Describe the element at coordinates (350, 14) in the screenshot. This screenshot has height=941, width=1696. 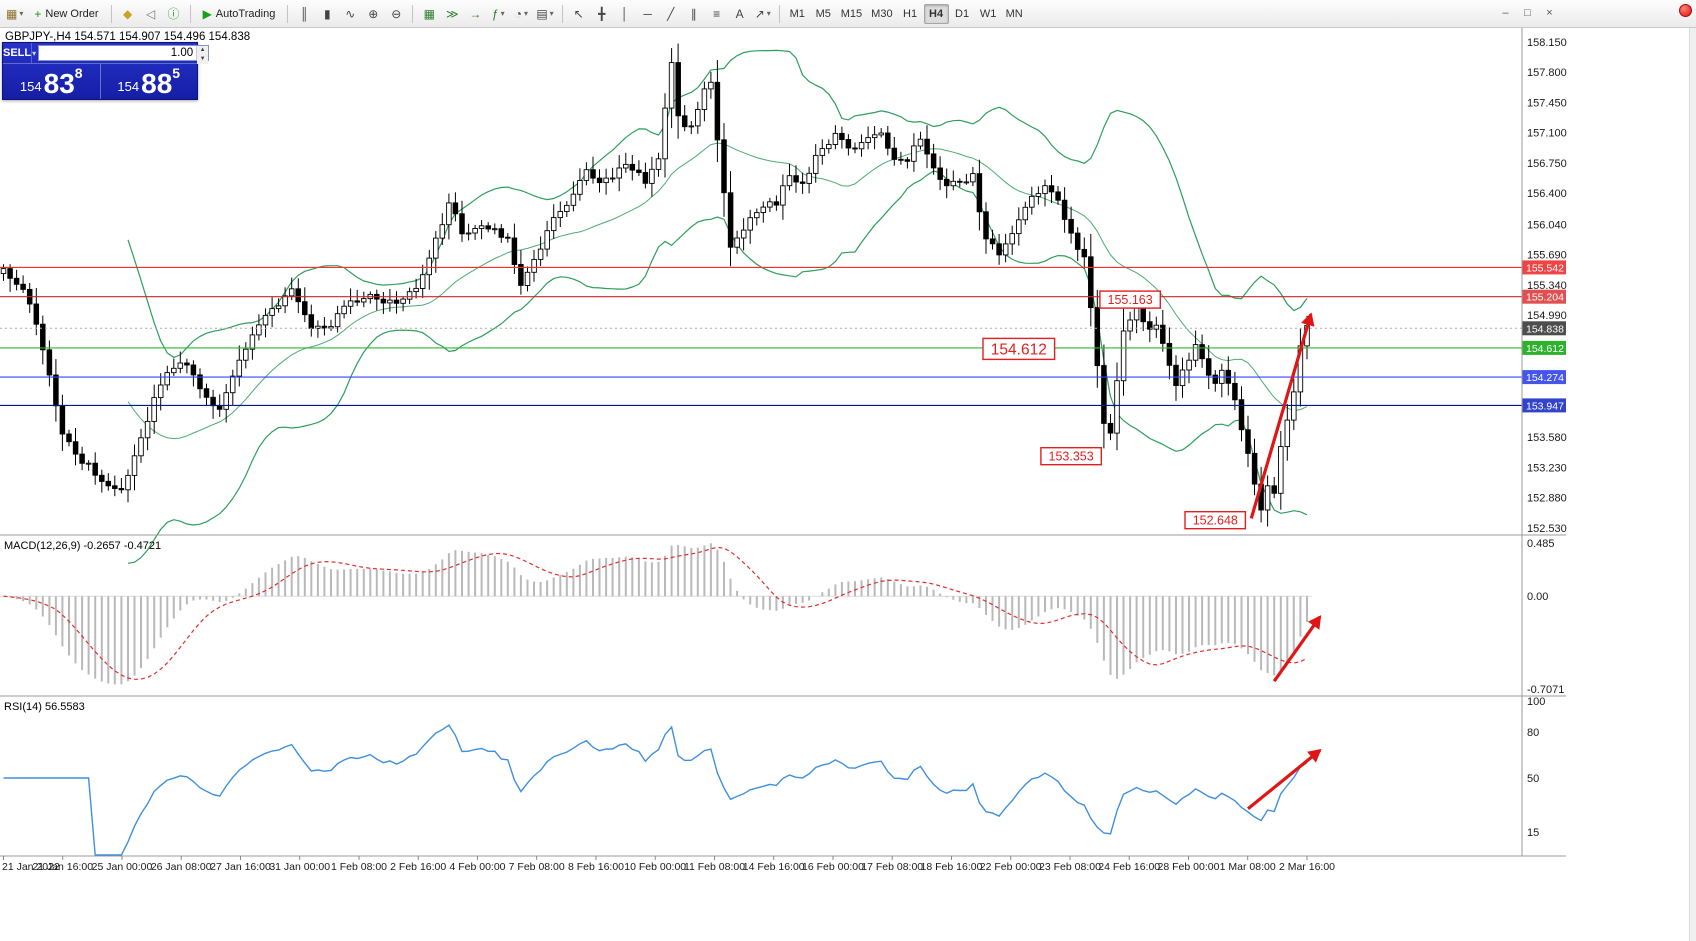
I see `line-chart-type-button: ∿` at that location.